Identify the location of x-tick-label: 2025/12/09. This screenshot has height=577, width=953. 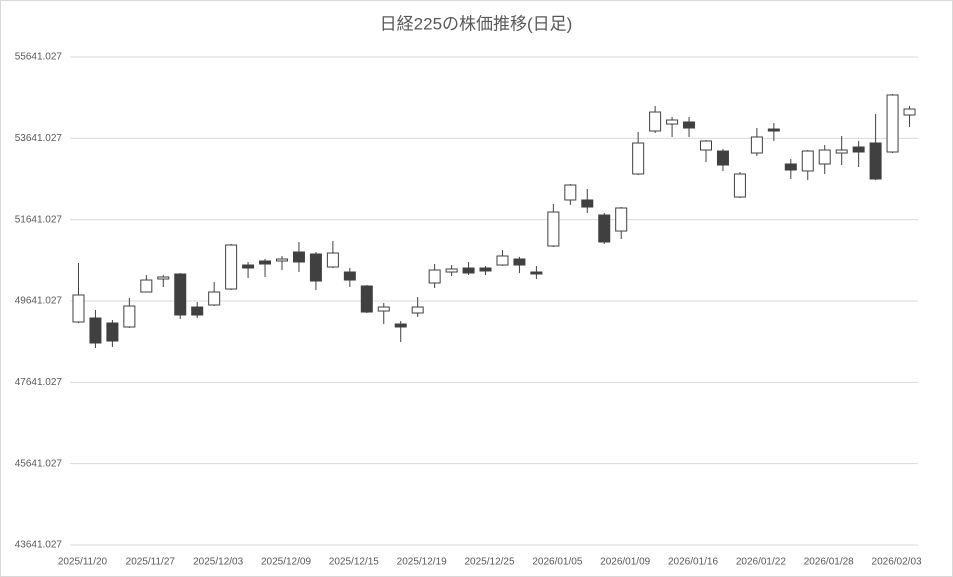
(286, 562).